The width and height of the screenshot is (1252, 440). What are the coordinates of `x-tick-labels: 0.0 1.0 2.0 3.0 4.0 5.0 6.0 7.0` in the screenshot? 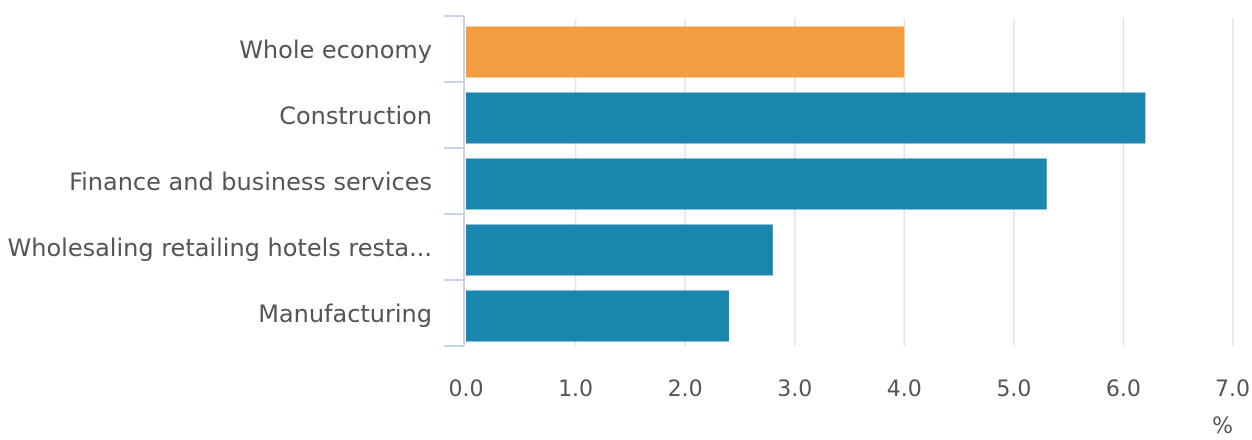 It's located at (850, 389).